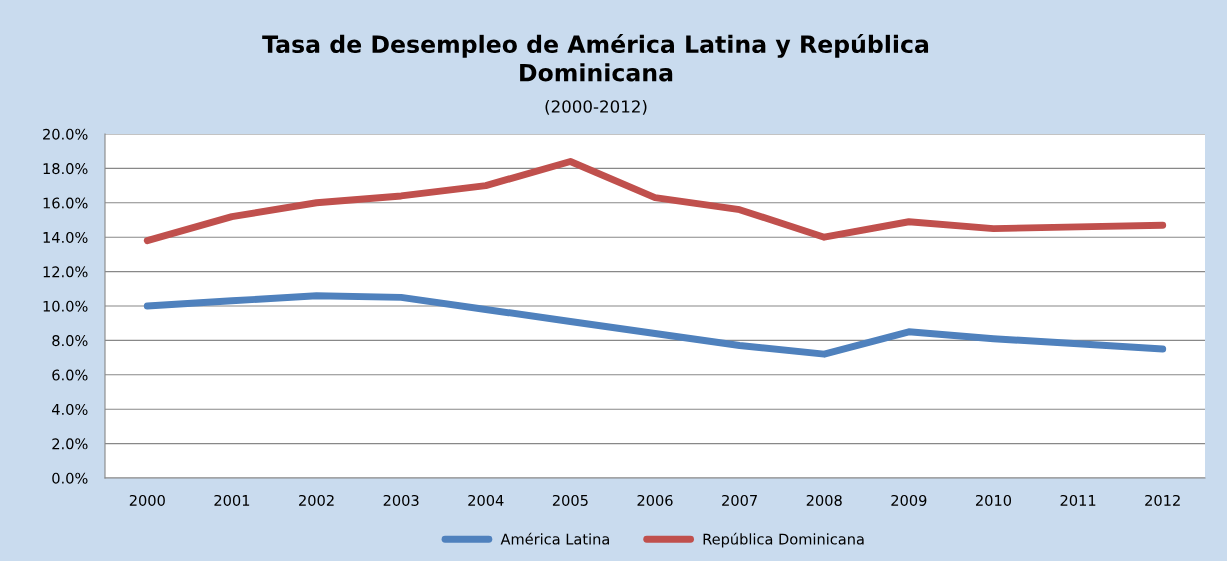 The height and width of the screenshot is (561, 1227). What do you see at coordinates (70, 444) in the screenshot?
I see `y-tick-label: 2.0%` at bounding box center [70, 444].